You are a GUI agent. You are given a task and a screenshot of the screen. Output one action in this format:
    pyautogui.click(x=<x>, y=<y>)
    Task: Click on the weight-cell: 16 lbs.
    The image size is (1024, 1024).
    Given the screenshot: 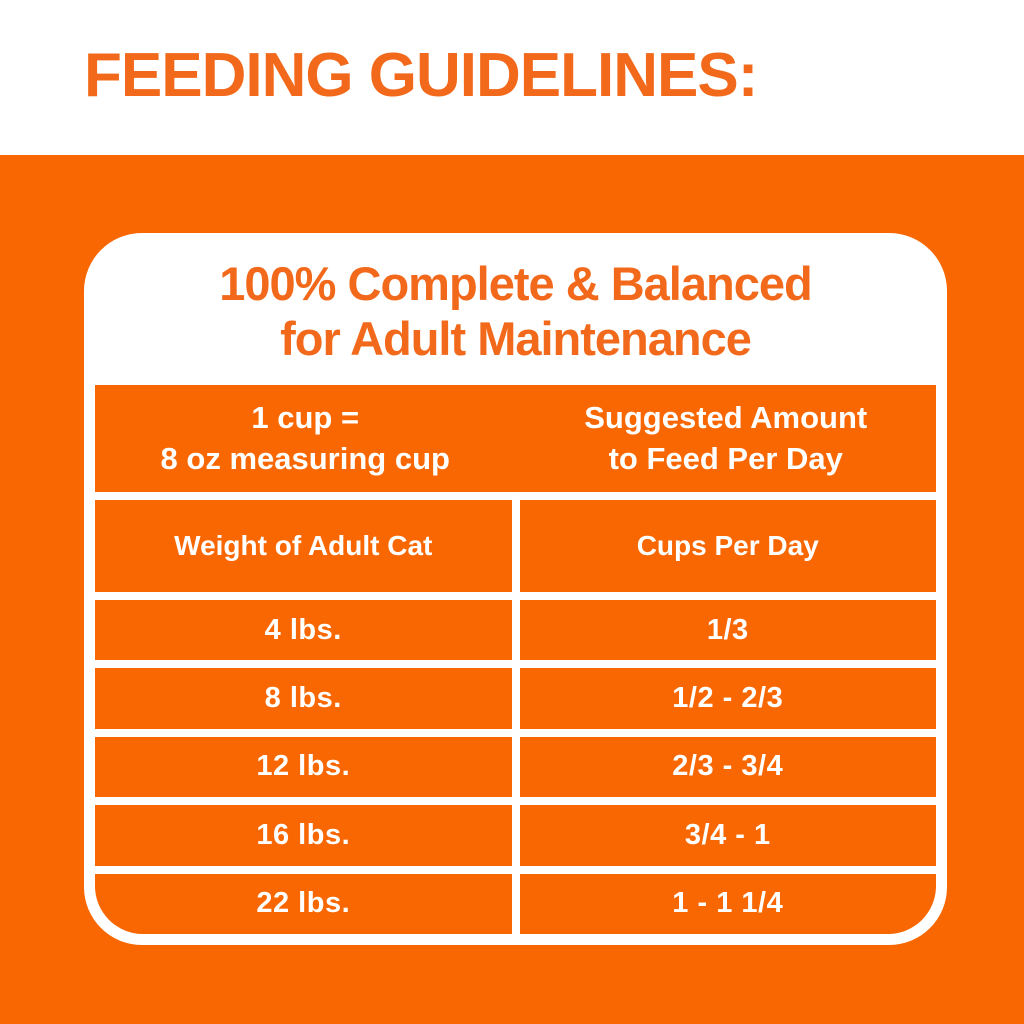 What is the action you would take?
    pyautogui.click(x=303, y=835)
    